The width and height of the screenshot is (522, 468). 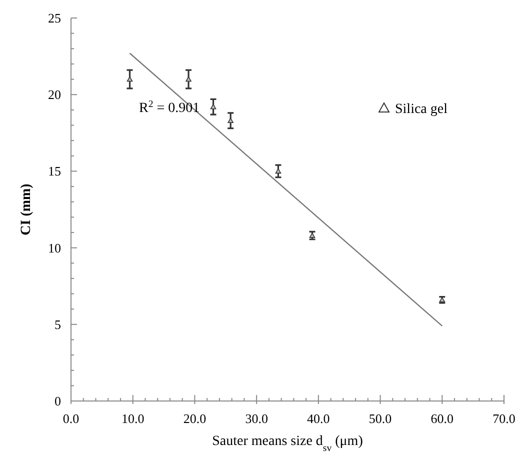 What do you see at coordinates (169, 107) in the screenshot?
I see `annotation: R$^{2}$ = 0.901` at bounding box center [169, 107].